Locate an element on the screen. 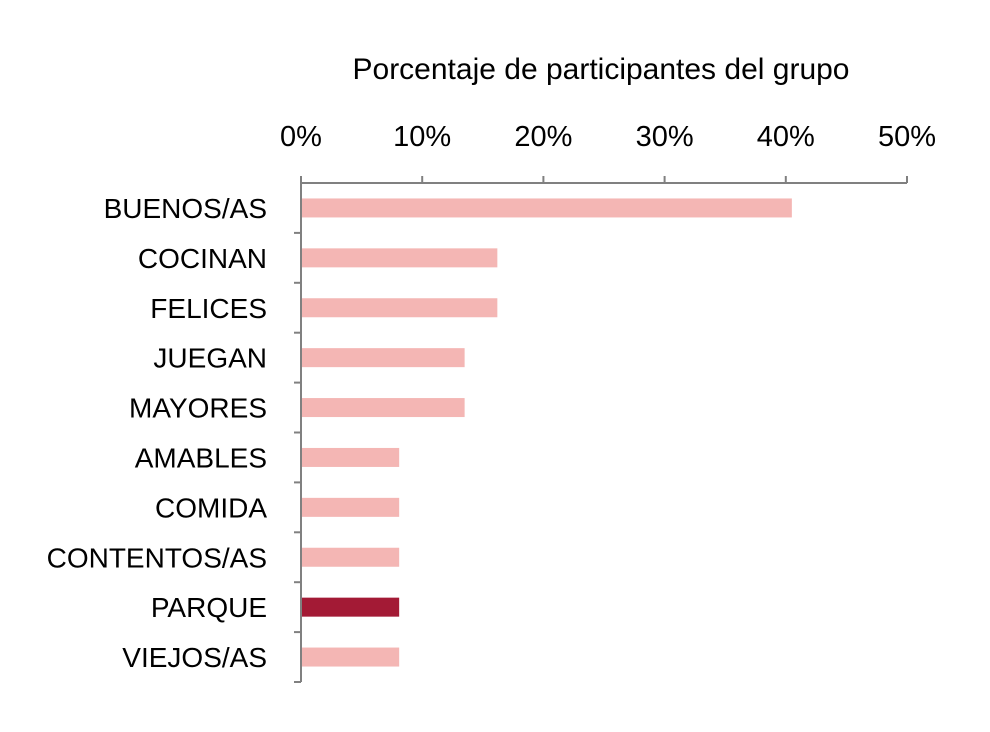  x-tick-label: 50% is located at coordinates (907, 137).